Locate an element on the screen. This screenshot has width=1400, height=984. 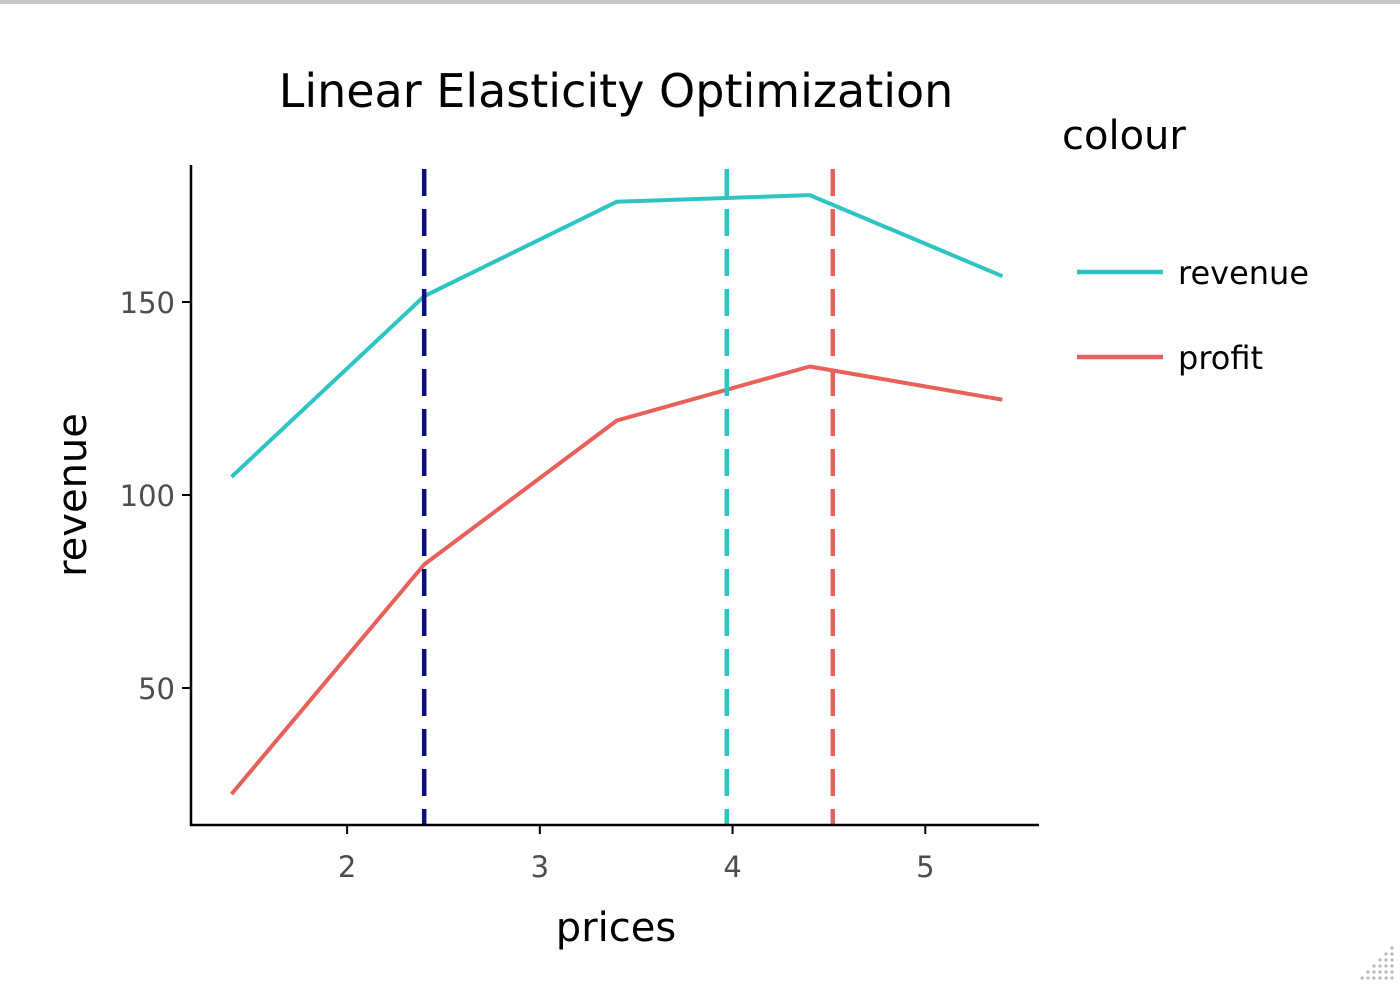
x-axis-title: prices is located at coordinates (616, 928).